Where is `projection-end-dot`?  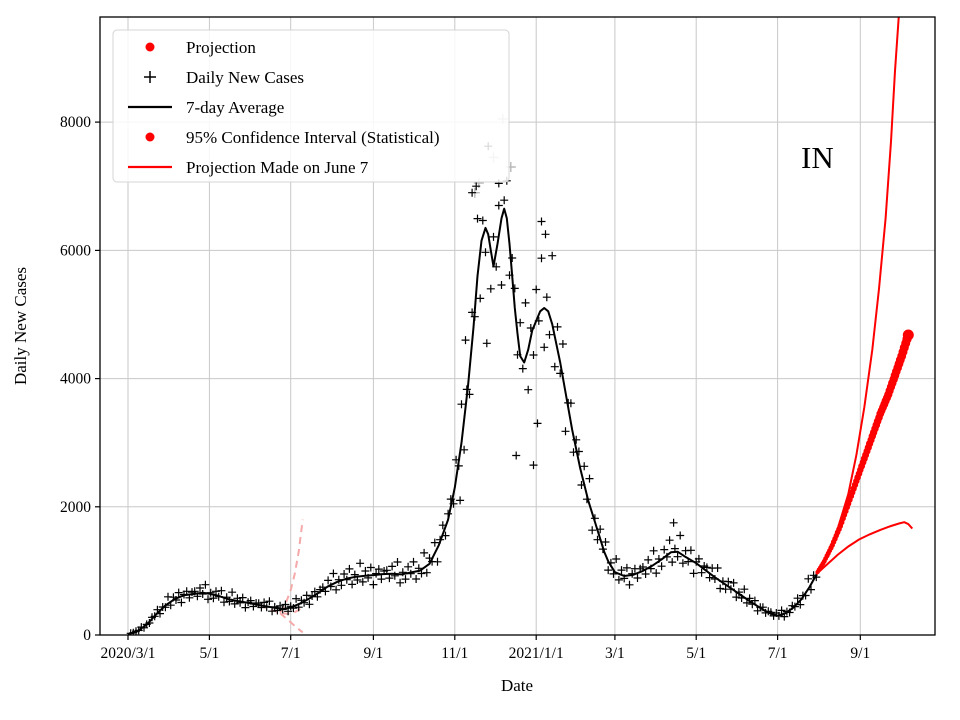 projection-end-dot is located at coordinates (908, 335).